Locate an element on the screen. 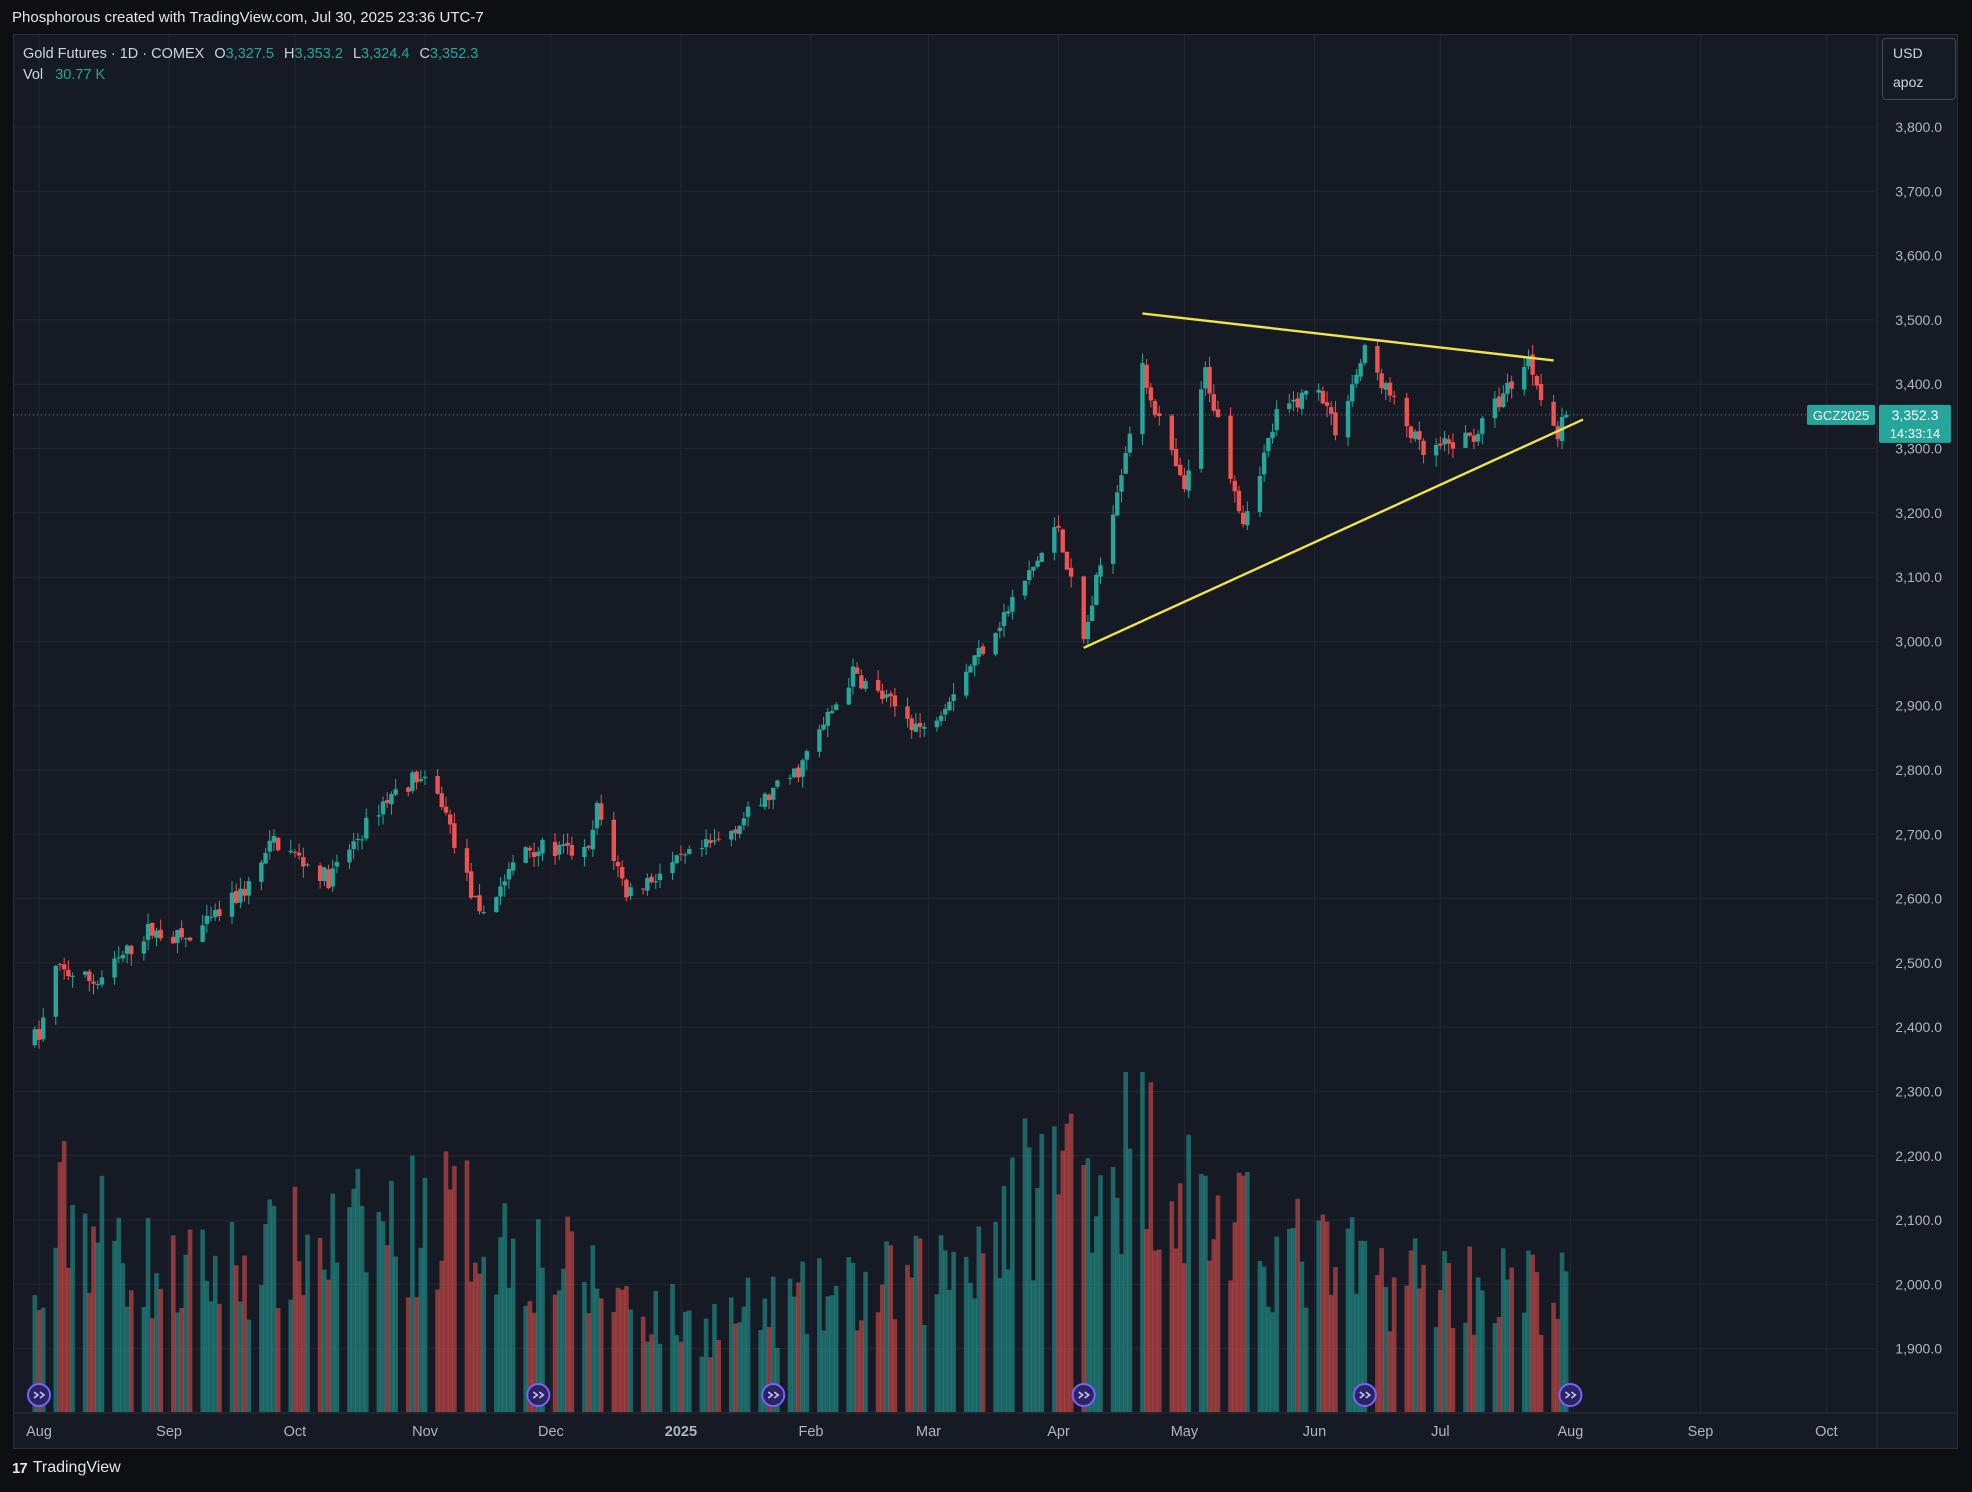 The width and height of the screenshot is (1972, 1492). currency-label: USD is located at coordinates (1908, 53).